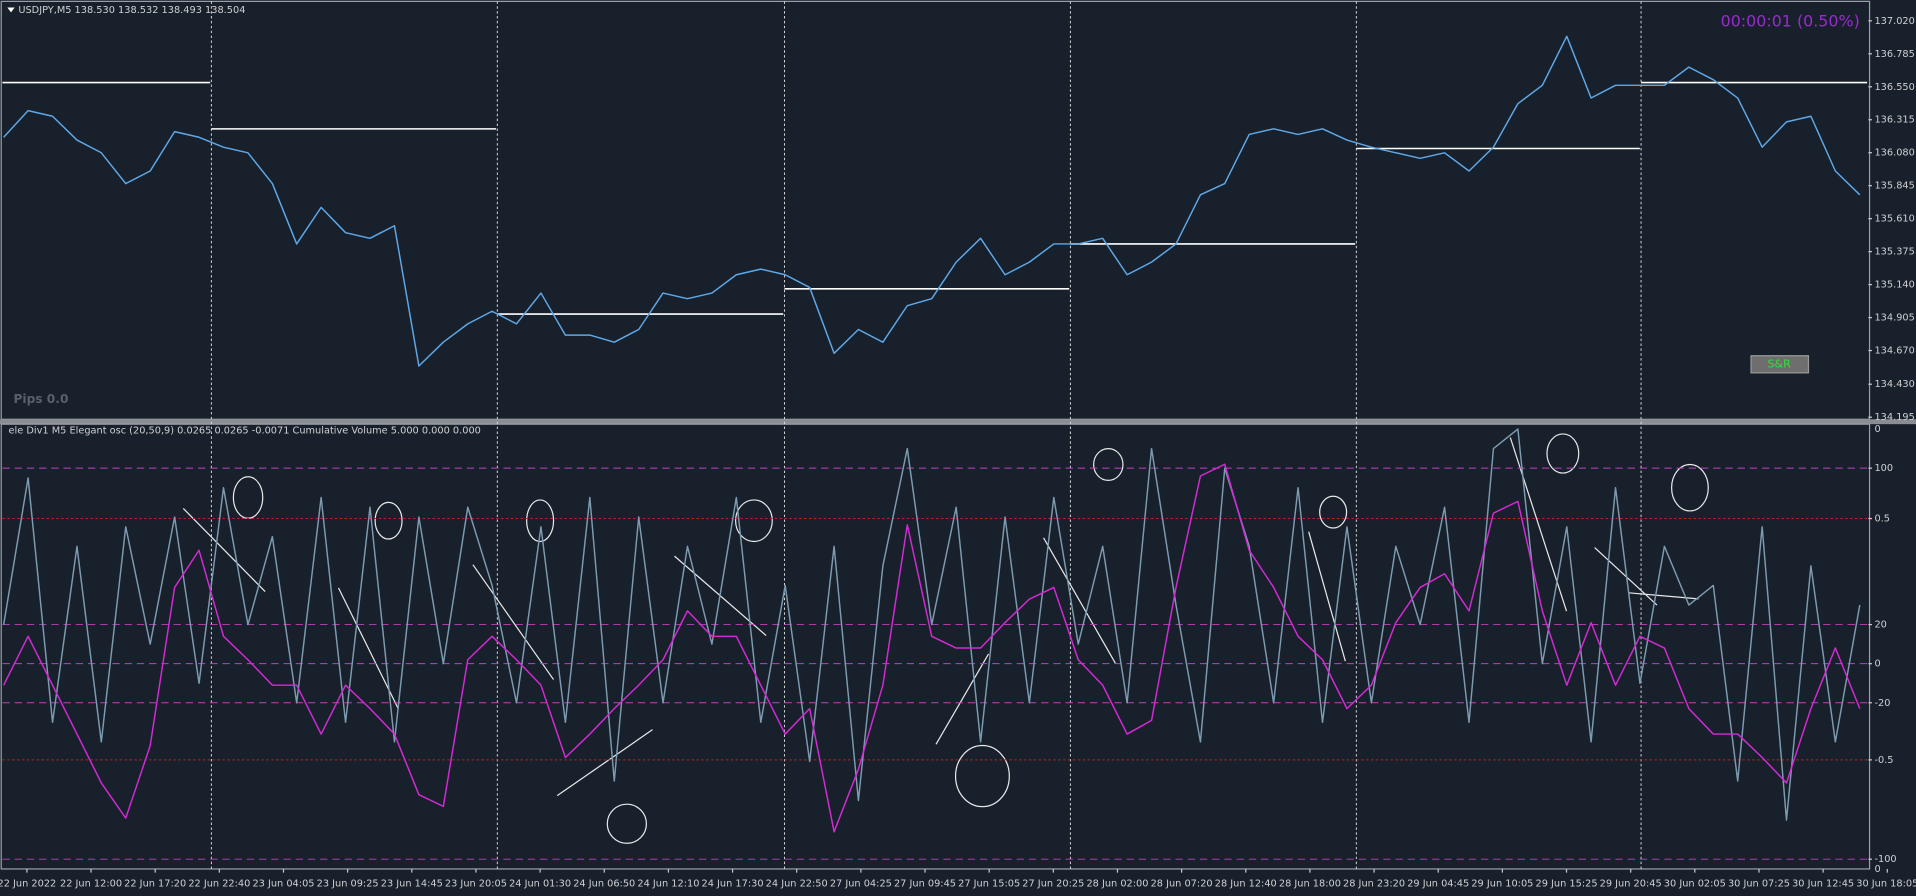 This screenshot has height=896, width=1916. I want to click on x-tick-label: 22 Jun 22:40, so click(219, 884).